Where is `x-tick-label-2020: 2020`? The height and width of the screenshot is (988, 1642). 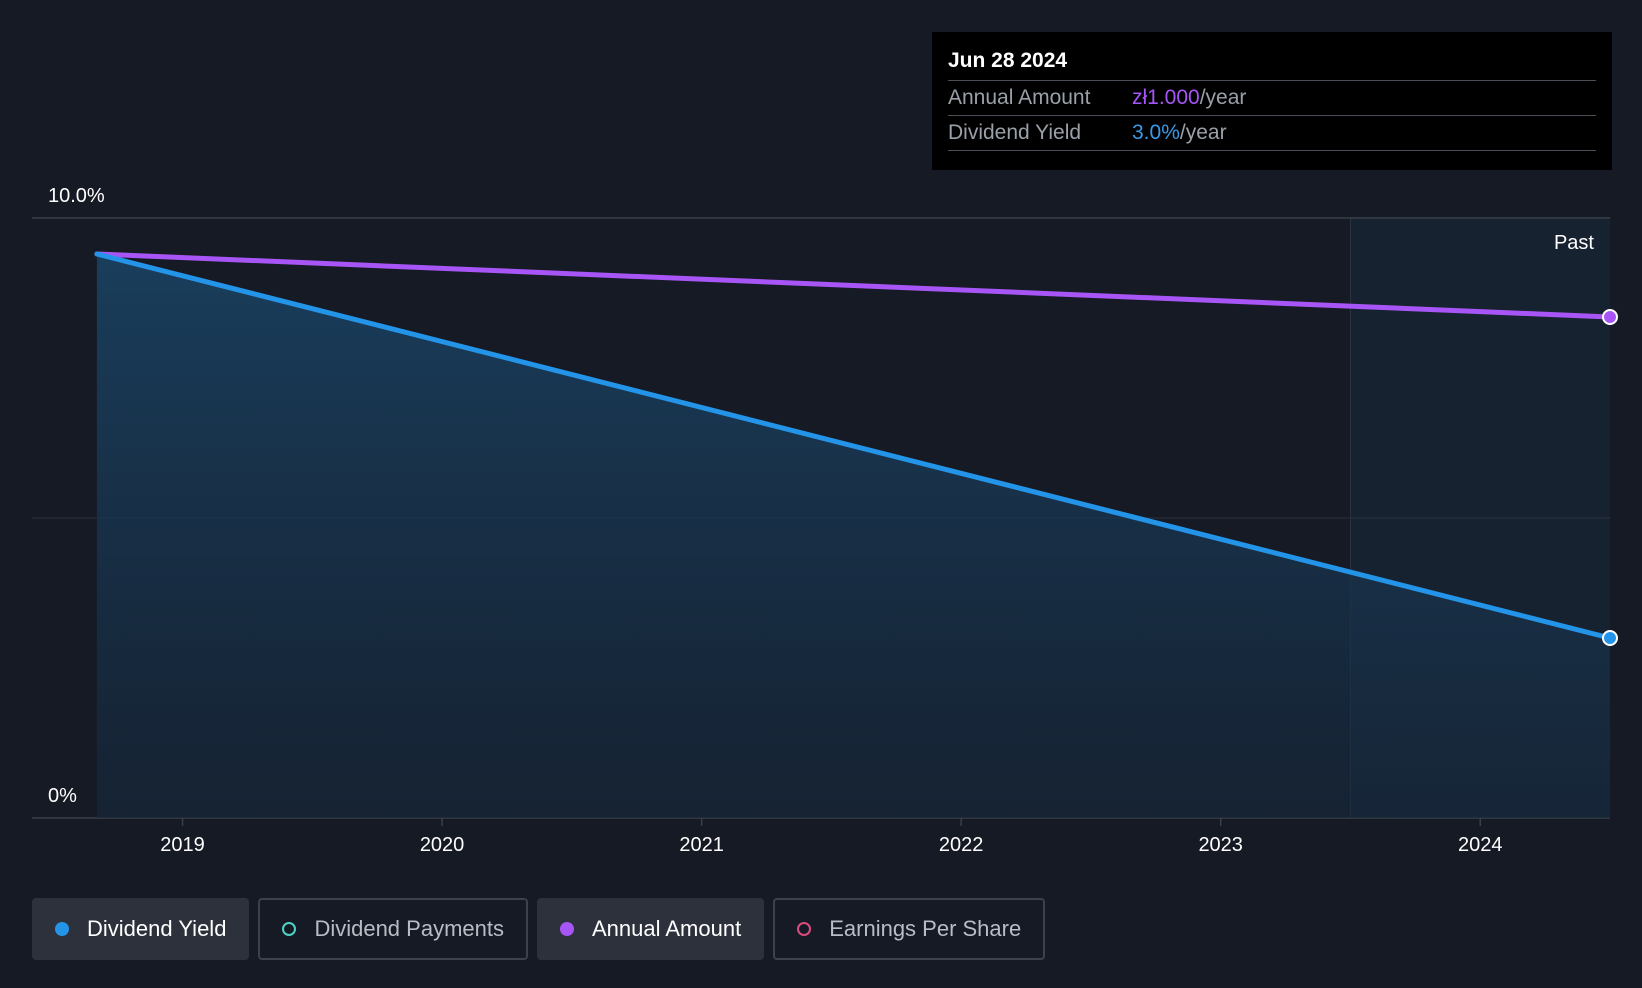 x-tick-label-2020: 2020 is located at coordinates (442, 845).